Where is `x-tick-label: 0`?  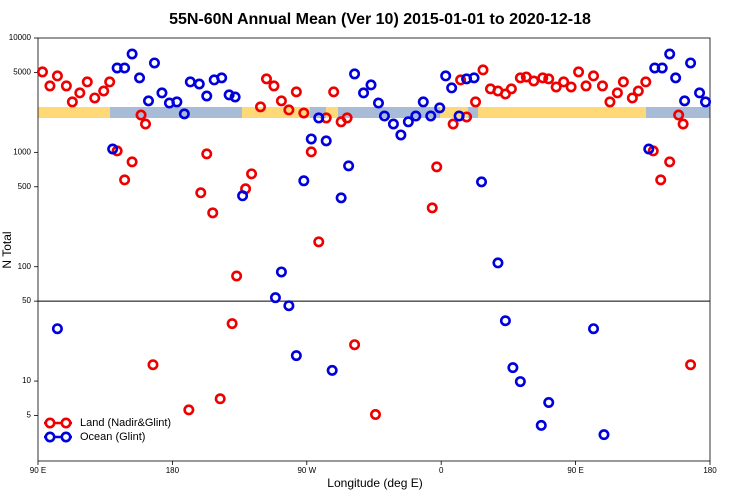 x-tick-label: 0 is located at coordinates (441, 470).